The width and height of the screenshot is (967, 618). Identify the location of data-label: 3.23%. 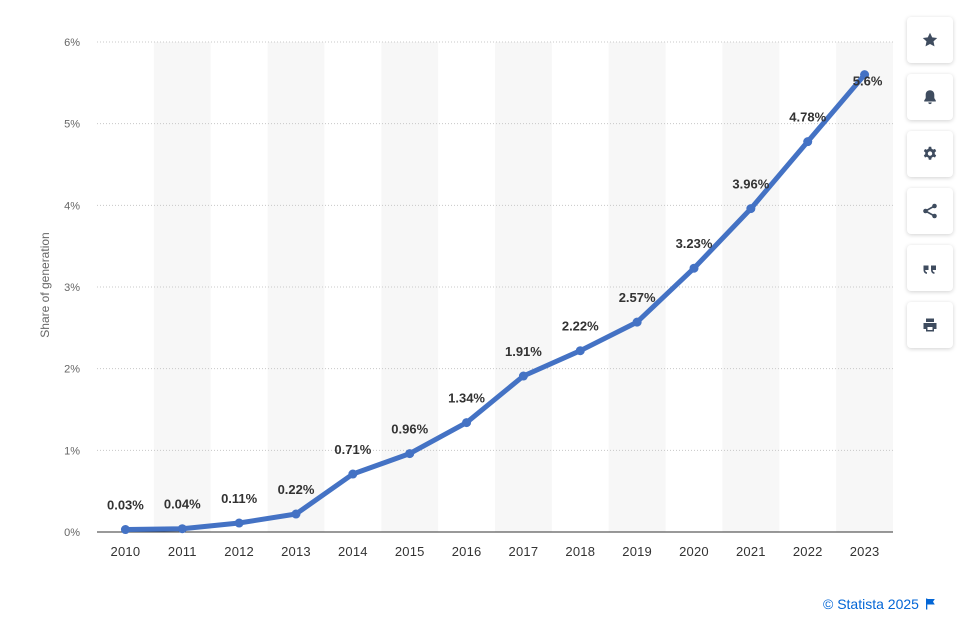
(694, 243).